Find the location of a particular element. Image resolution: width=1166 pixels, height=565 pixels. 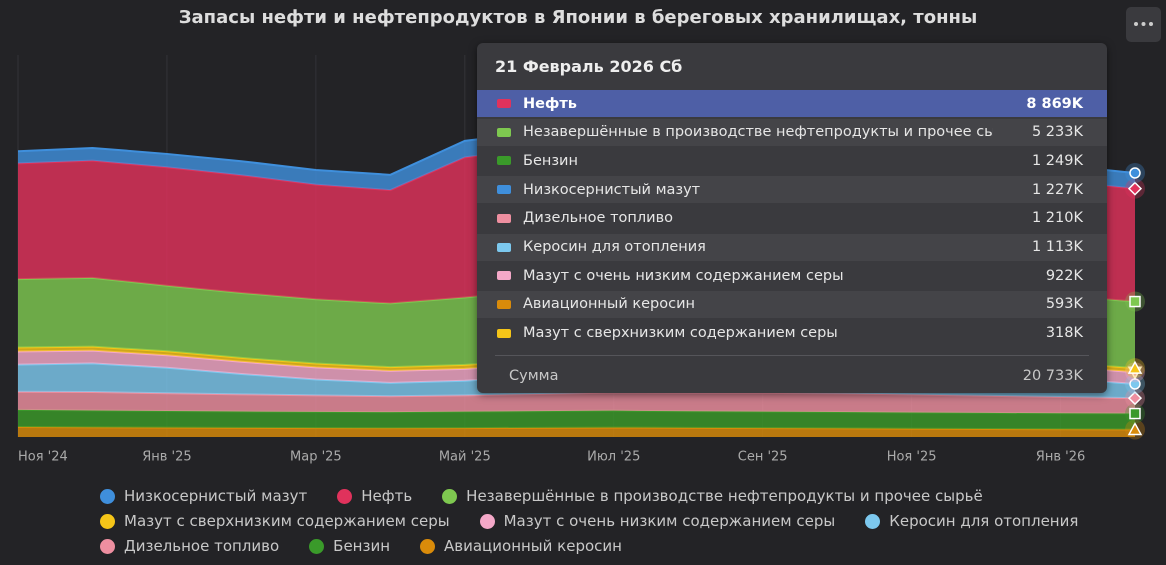

x-tick-label: Янв '25 is located at coordinates (166, 457).